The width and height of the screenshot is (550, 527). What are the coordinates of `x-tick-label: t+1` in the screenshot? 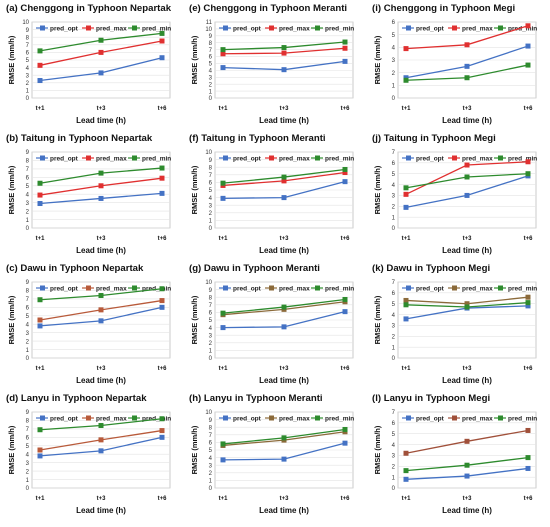 It's located at (41, 239).